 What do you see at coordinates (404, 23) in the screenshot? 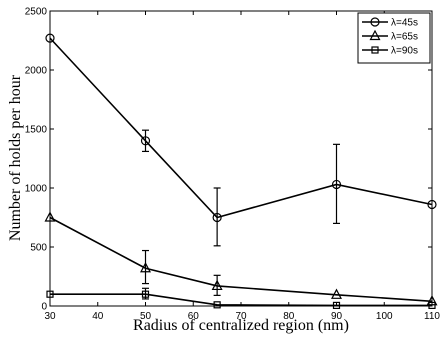
I see `legend-label: λ=45s` at bounding box center [404, 23].